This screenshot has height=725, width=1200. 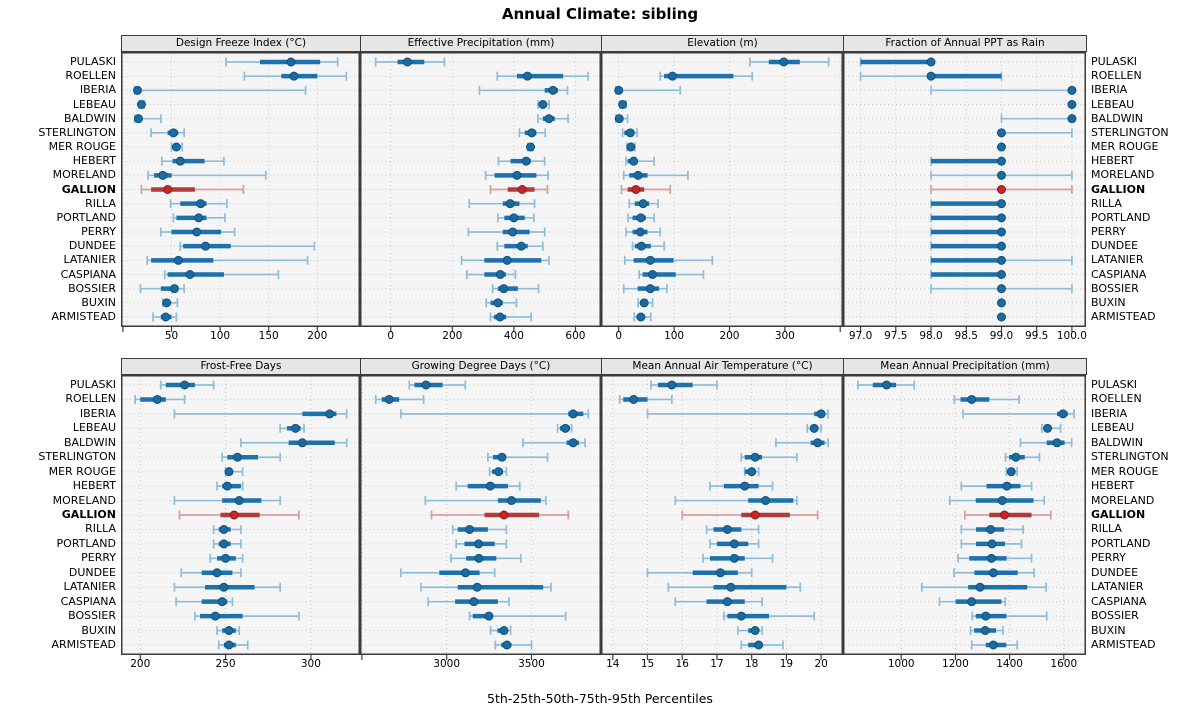 What do you see at coordinates (722, 195) in the screenshot?
I see `panel-plot-elevation-m` at bounding box center [722, 195].